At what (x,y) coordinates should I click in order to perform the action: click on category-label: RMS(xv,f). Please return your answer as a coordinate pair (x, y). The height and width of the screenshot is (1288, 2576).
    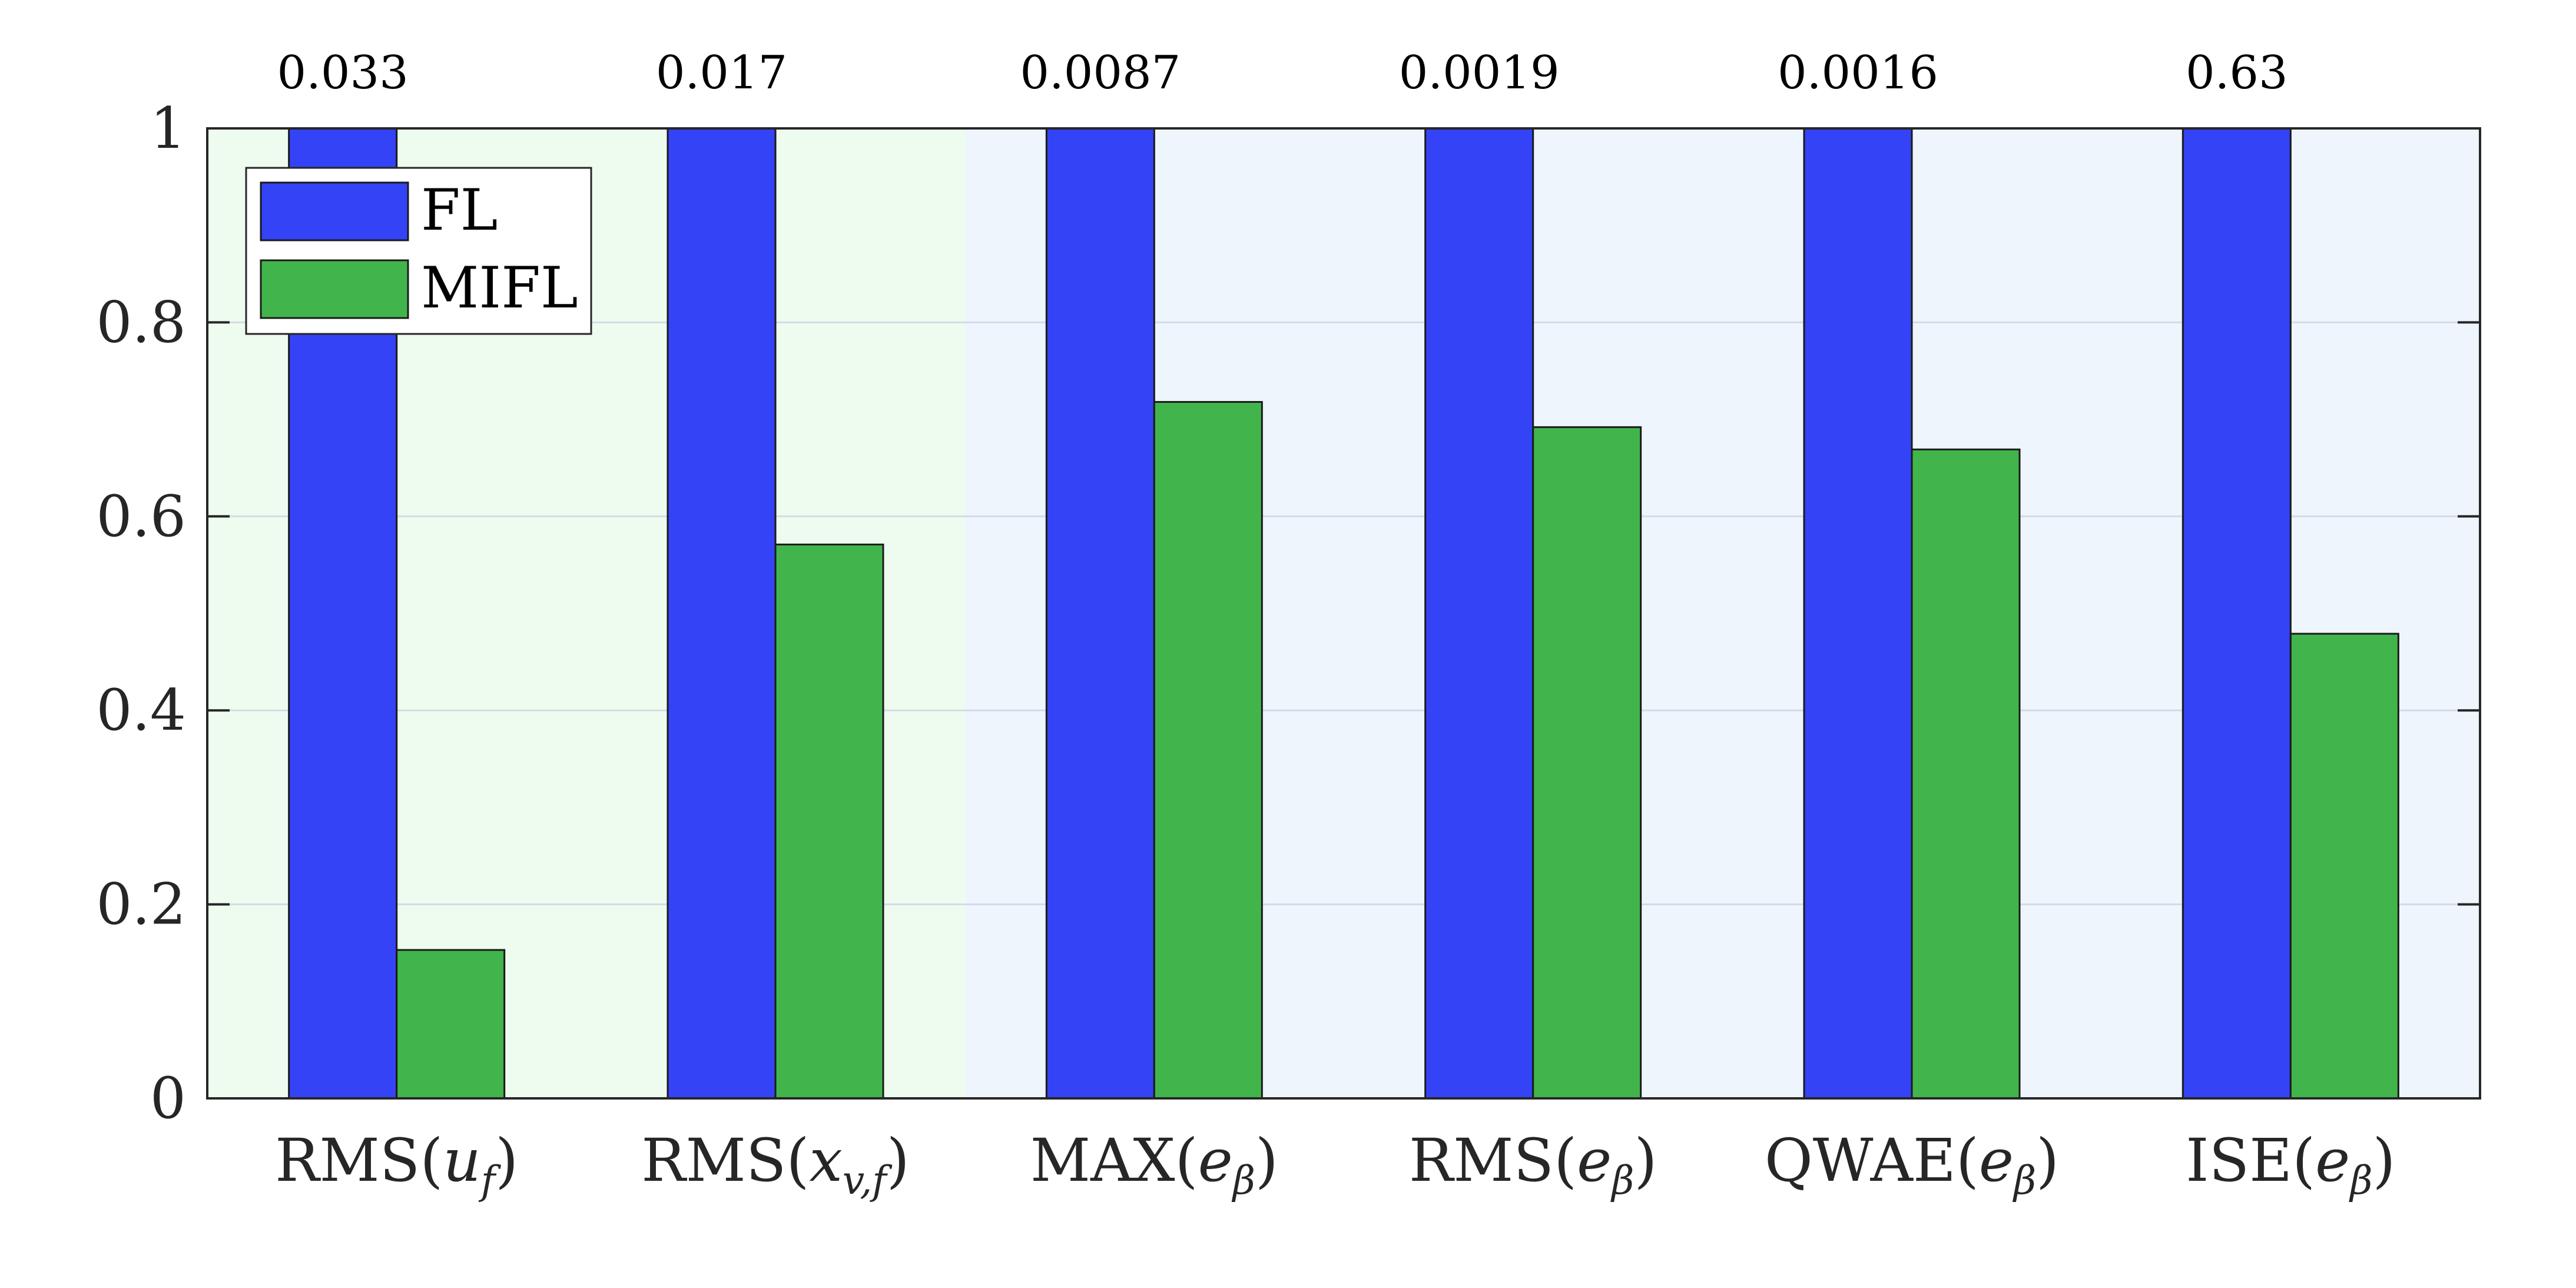
    Looking at the image, I should click on (775, 1164).